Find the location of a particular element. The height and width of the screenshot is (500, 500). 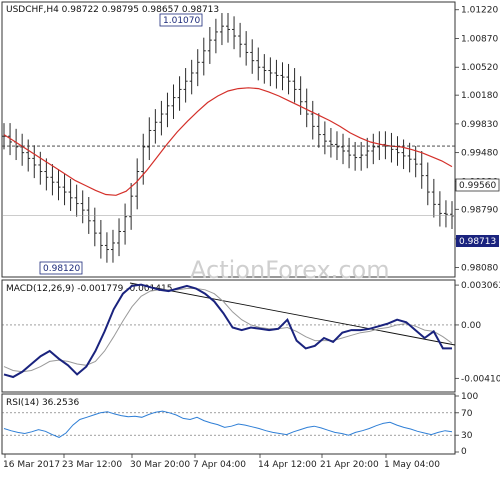

rsi-tick-label: 30 is located at coordinates (467, 436).